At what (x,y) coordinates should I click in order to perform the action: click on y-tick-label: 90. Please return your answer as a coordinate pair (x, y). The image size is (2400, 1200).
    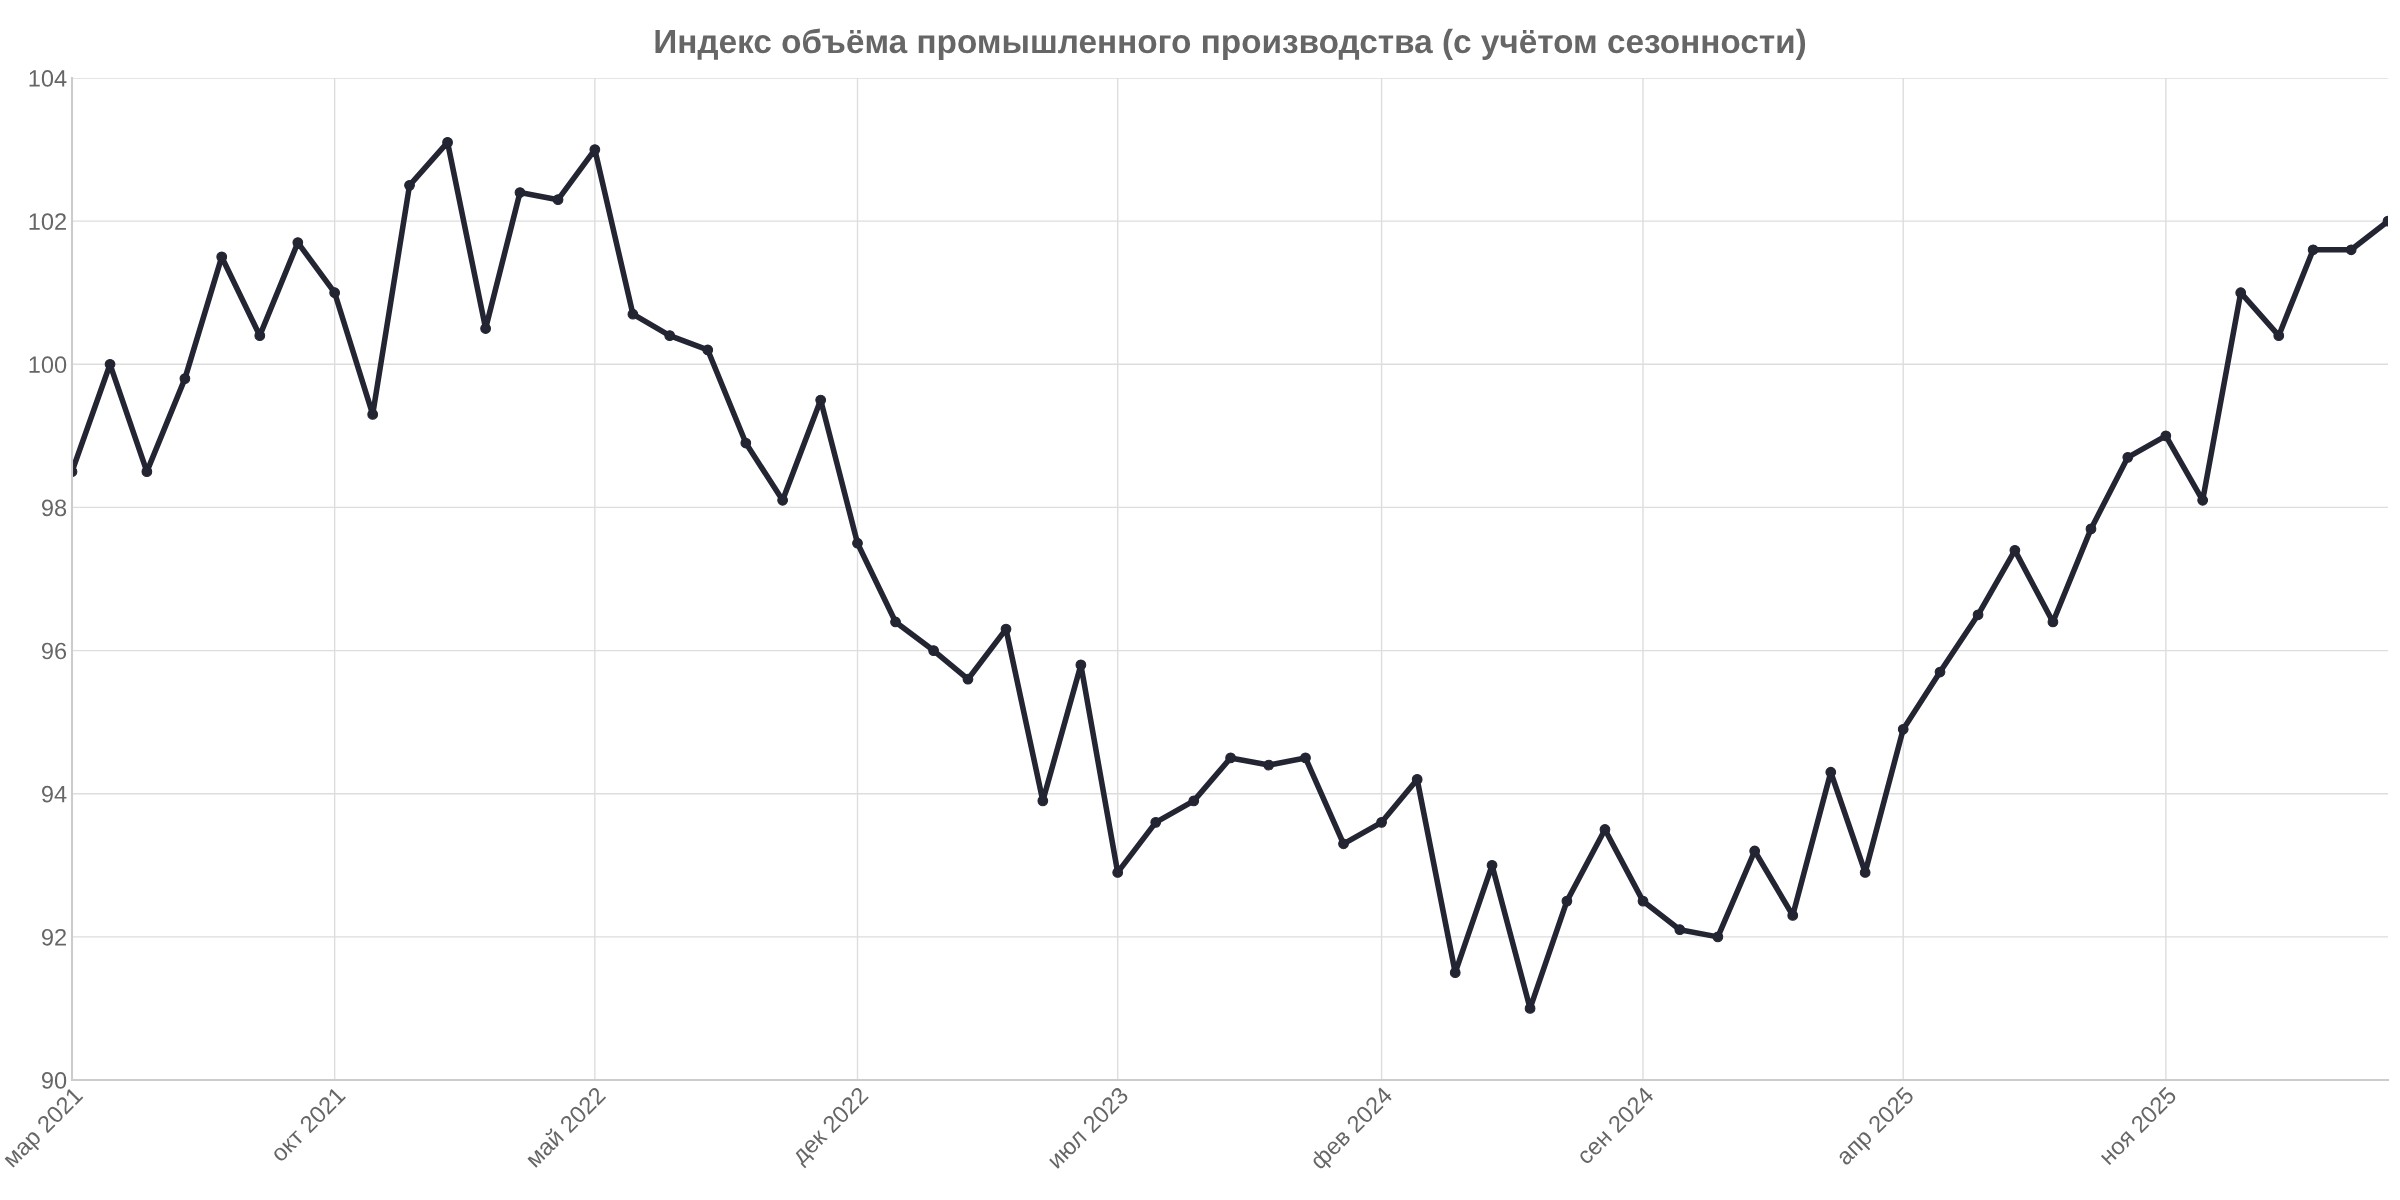
    Looking at the image, I should click on (54, 1080).